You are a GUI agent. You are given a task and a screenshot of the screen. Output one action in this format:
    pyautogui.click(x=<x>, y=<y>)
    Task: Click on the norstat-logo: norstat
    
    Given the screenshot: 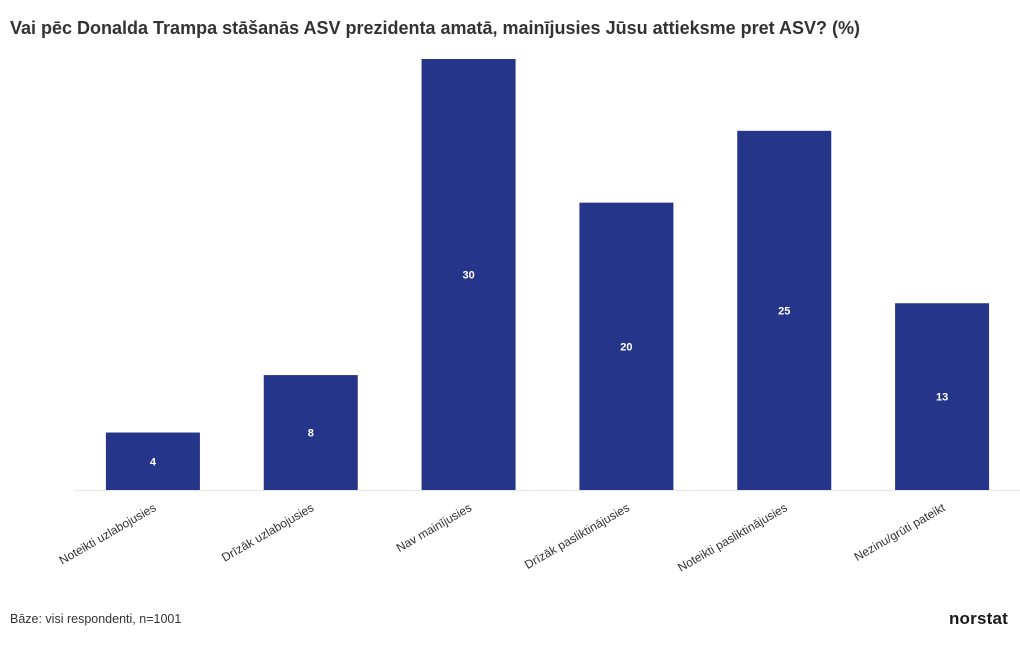 What is the action you would take?
    pyautogui.click(x=978, y=618)
    